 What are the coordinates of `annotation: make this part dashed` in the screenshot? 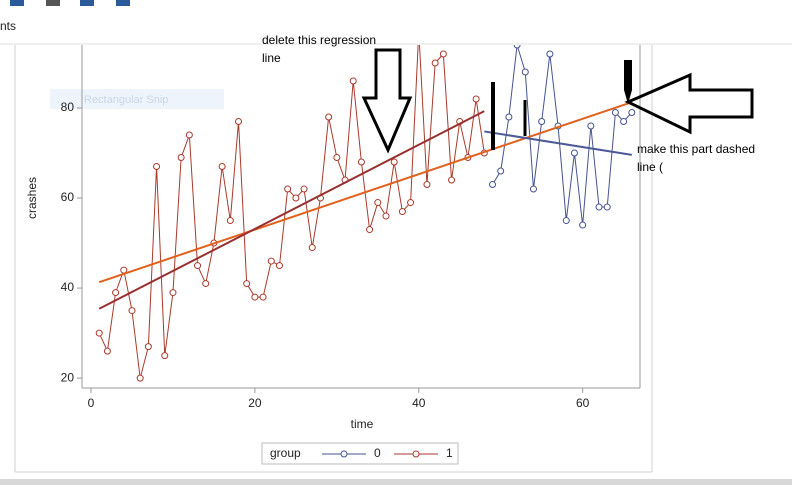 It's located at (696, 149).